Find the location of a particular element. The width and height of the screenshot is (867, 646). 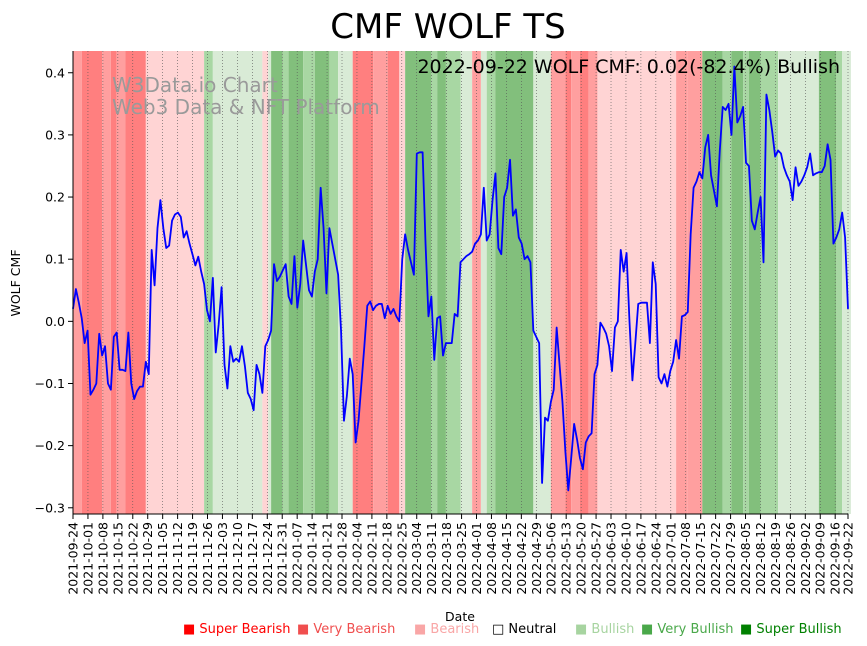

x-tick-label: 2022-02-04 is located at coordinates (356, 558).